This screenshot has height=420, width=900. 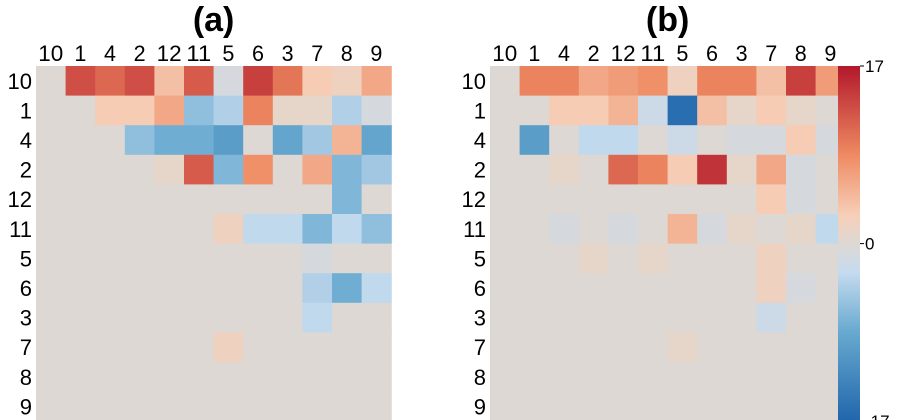 What do you see at coordinates (26, 318) in the screenshot?
I see `y-tick-label: 3` at bounding box center [26, 318].